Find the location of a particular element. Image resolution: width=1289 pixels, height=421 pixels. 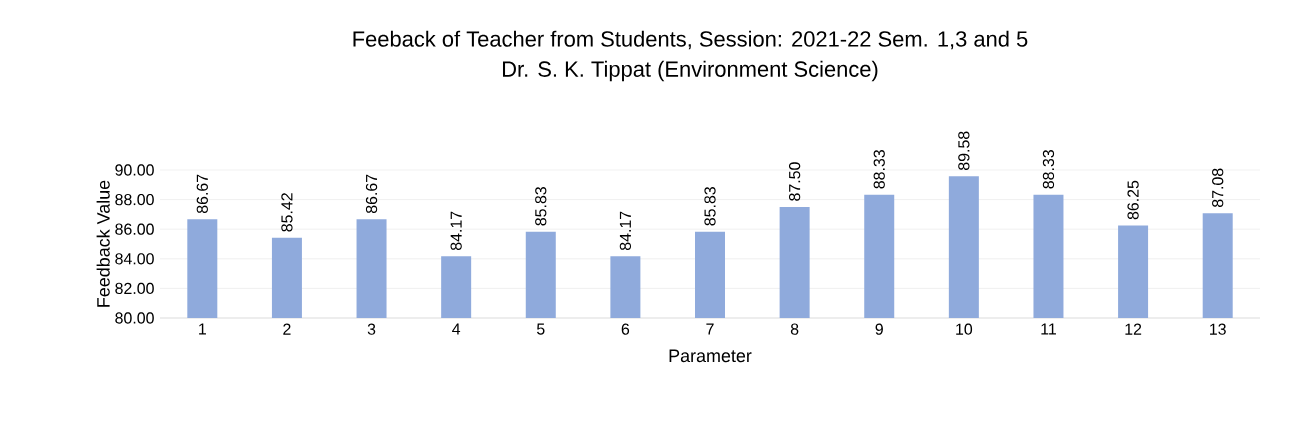

x-tick-label: 4 is located at coordinates (456, 329).